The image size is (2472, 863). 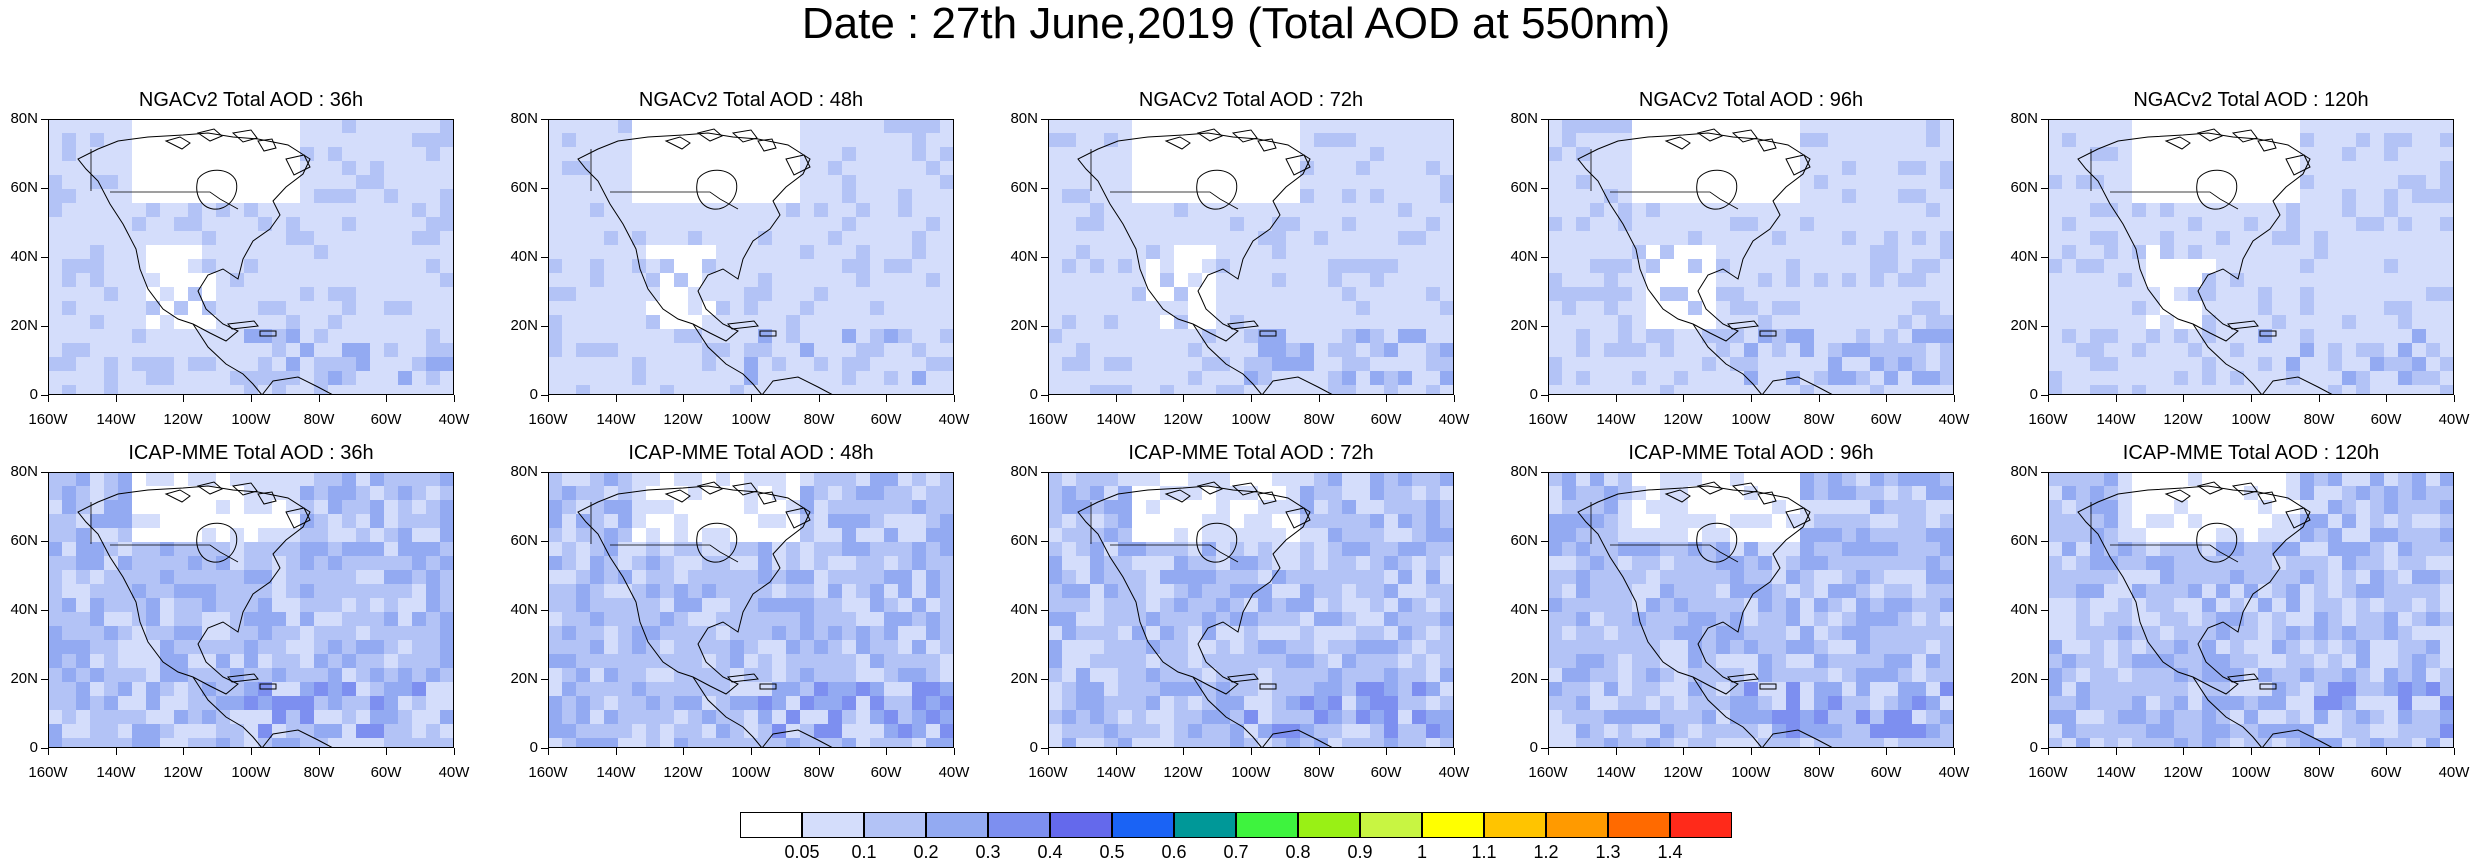 I want to click on colorbar-label: 1.3, so click(x=1608, y=852).